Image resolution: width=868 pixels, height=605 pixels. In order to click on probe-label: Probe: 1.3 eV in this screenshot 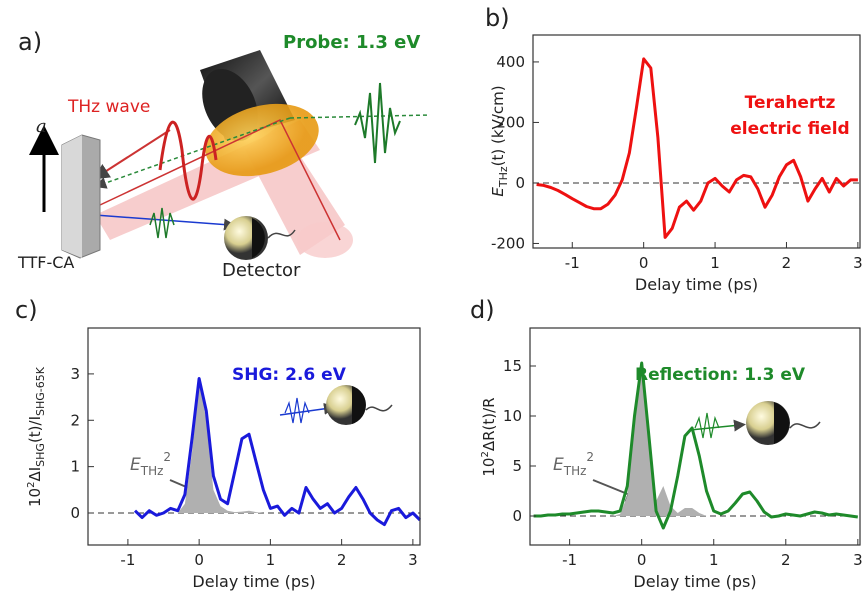, I will do `click(351, 42)`.